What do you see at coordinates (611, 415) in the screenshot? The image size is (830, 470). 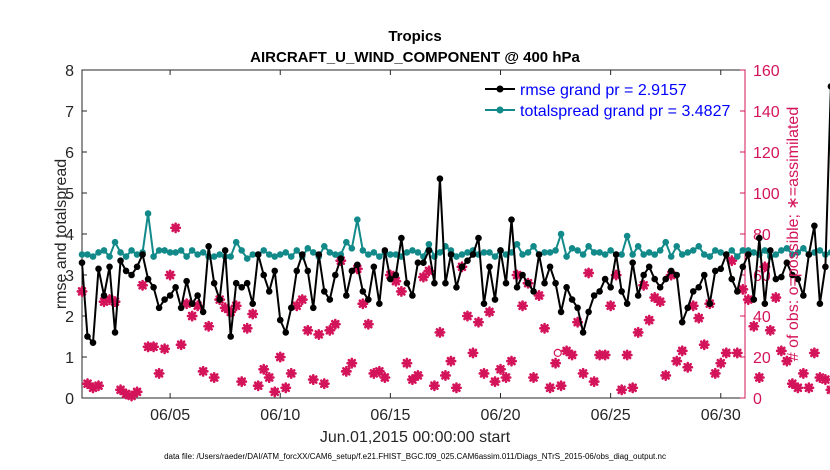 I see `x-tick-label: 06/25` at bounding box center [611, 415].